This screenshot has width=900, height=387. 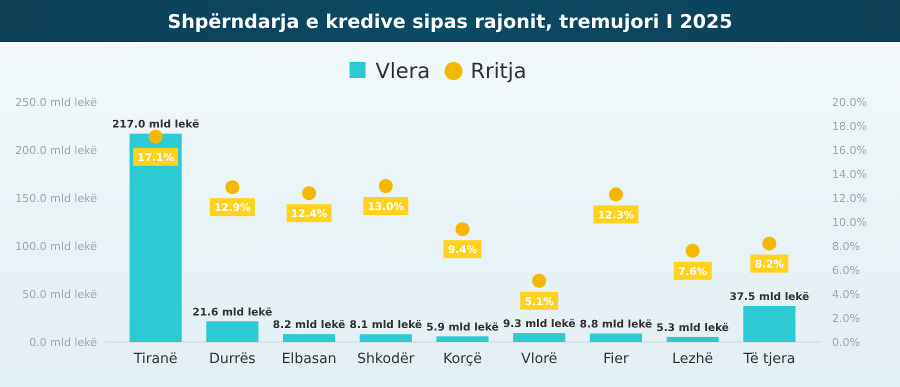 I want to click on y2-tick-label: 10.0%, so click(x=849, y=222).